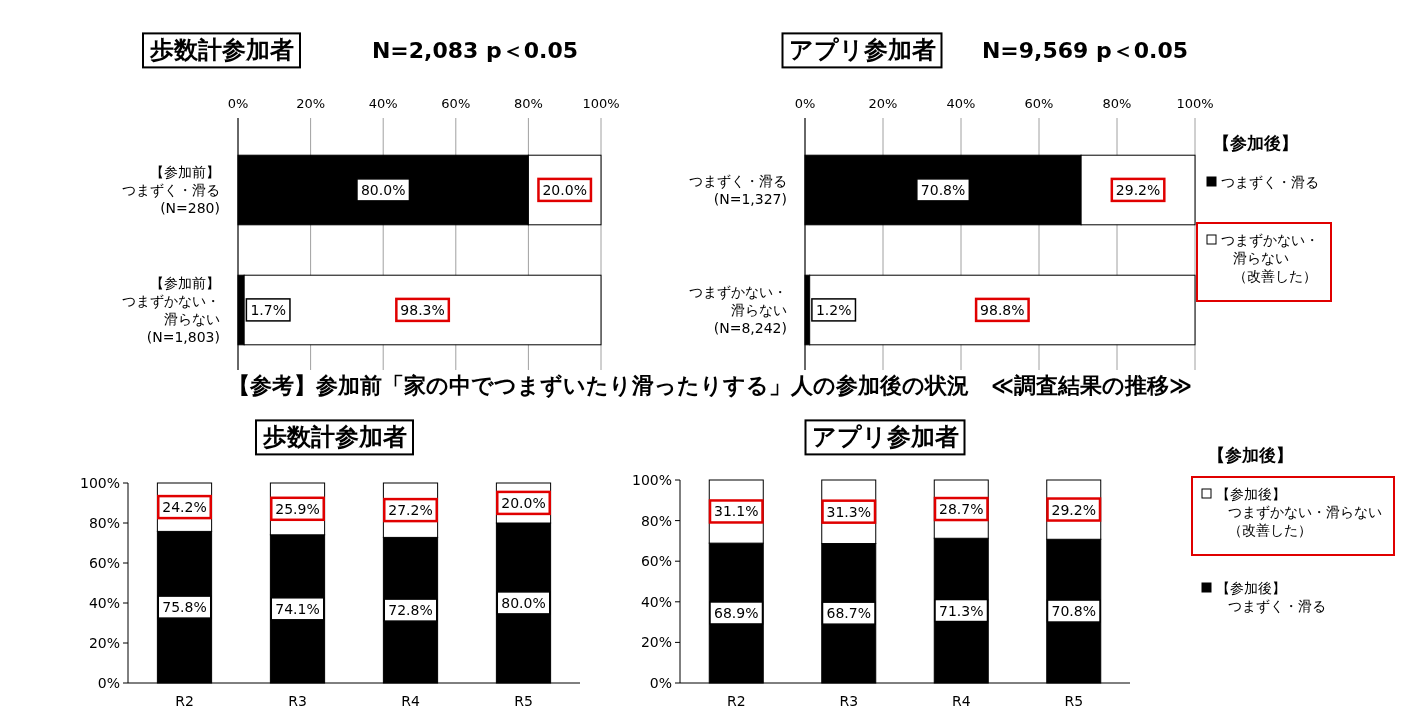  Describe the element at coordinates (297, 508) in the screenshot. I see `data-label: 25.9%` at that location.